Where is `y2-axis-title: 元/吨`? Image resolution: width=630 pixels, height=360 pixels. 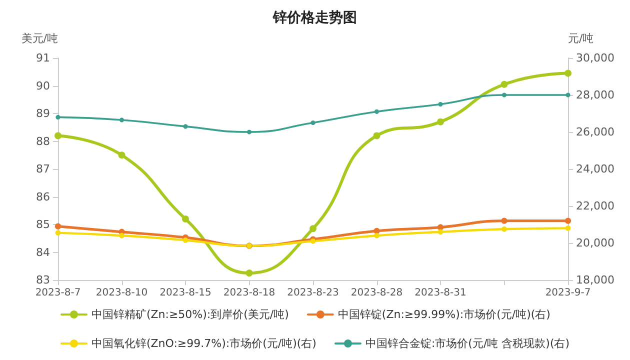
y2-axis-title: 元/吨 is located at coordinates (581, 38).